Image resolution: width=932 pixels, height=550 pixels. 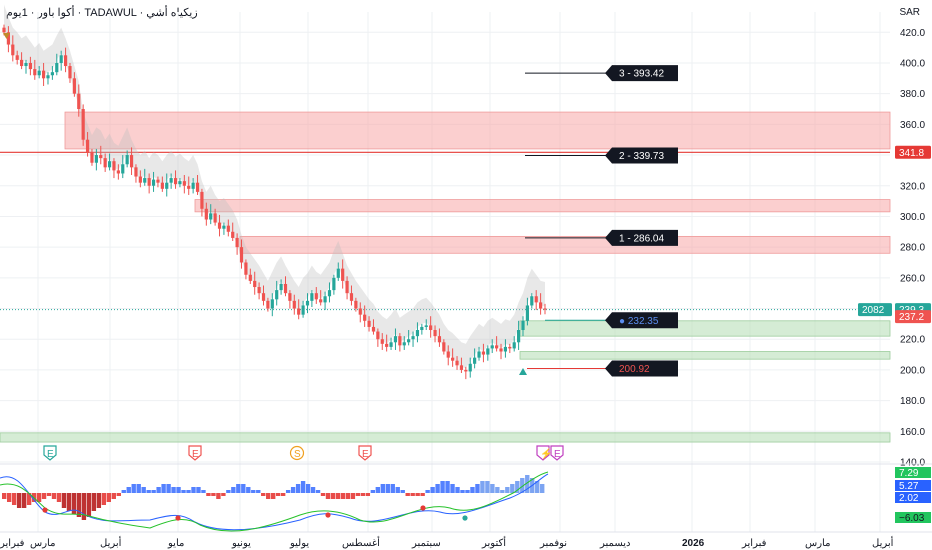 What do you see at coordinates (909, 473) in the screenshot?
I see `osc-value-text: 7.29` at bounding box center [909, 473].